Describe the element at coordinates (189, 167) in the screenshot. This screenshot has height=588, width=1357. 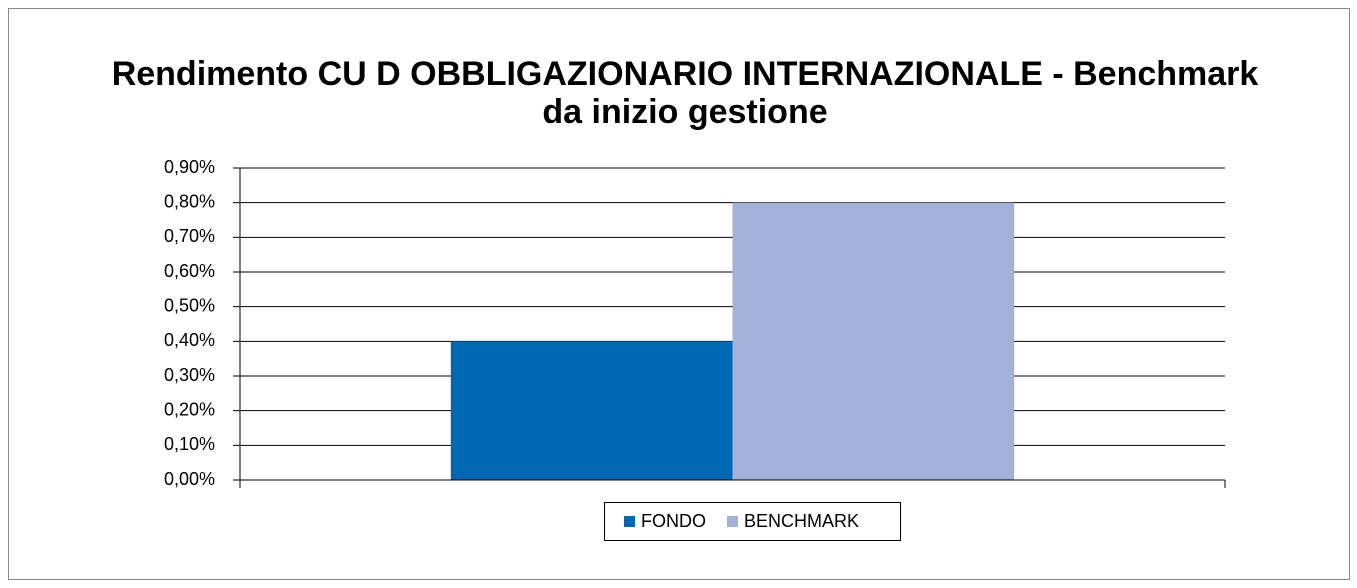
I see `y-tick-label: 0,90%` at that location.